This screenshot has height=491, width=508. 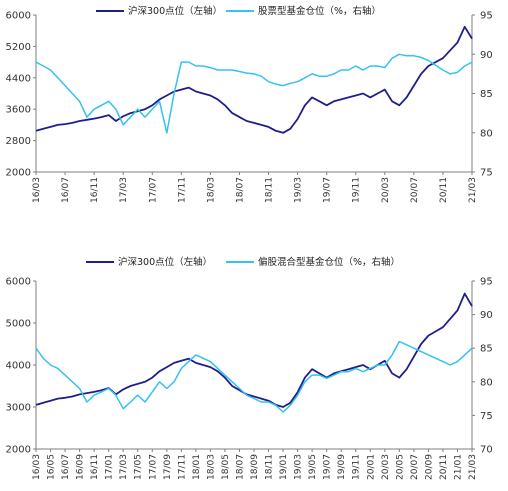 What do you see at coordinates (342, 467) in the screenshot?
I see `x-tick-label: 19/09` at bounding box center [342, 467].